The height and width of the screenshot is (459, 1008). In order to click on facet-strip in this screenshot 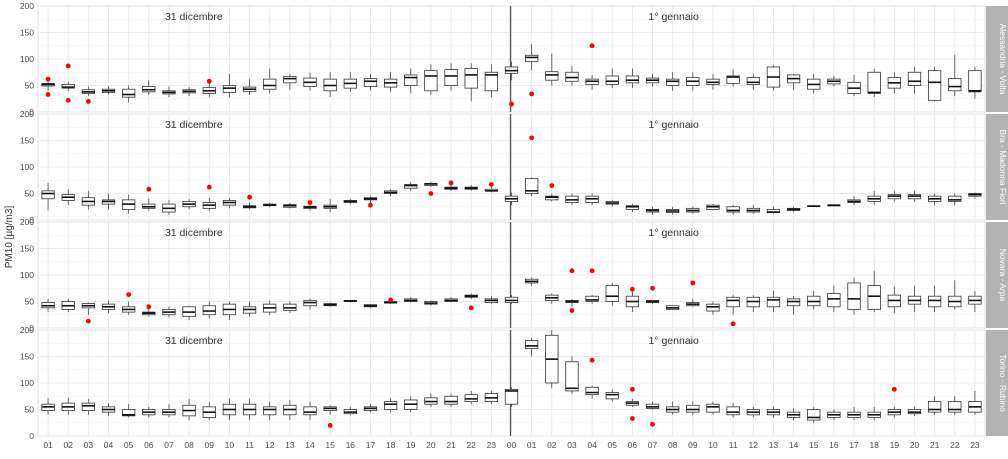, I will do `click(997, 383)`.